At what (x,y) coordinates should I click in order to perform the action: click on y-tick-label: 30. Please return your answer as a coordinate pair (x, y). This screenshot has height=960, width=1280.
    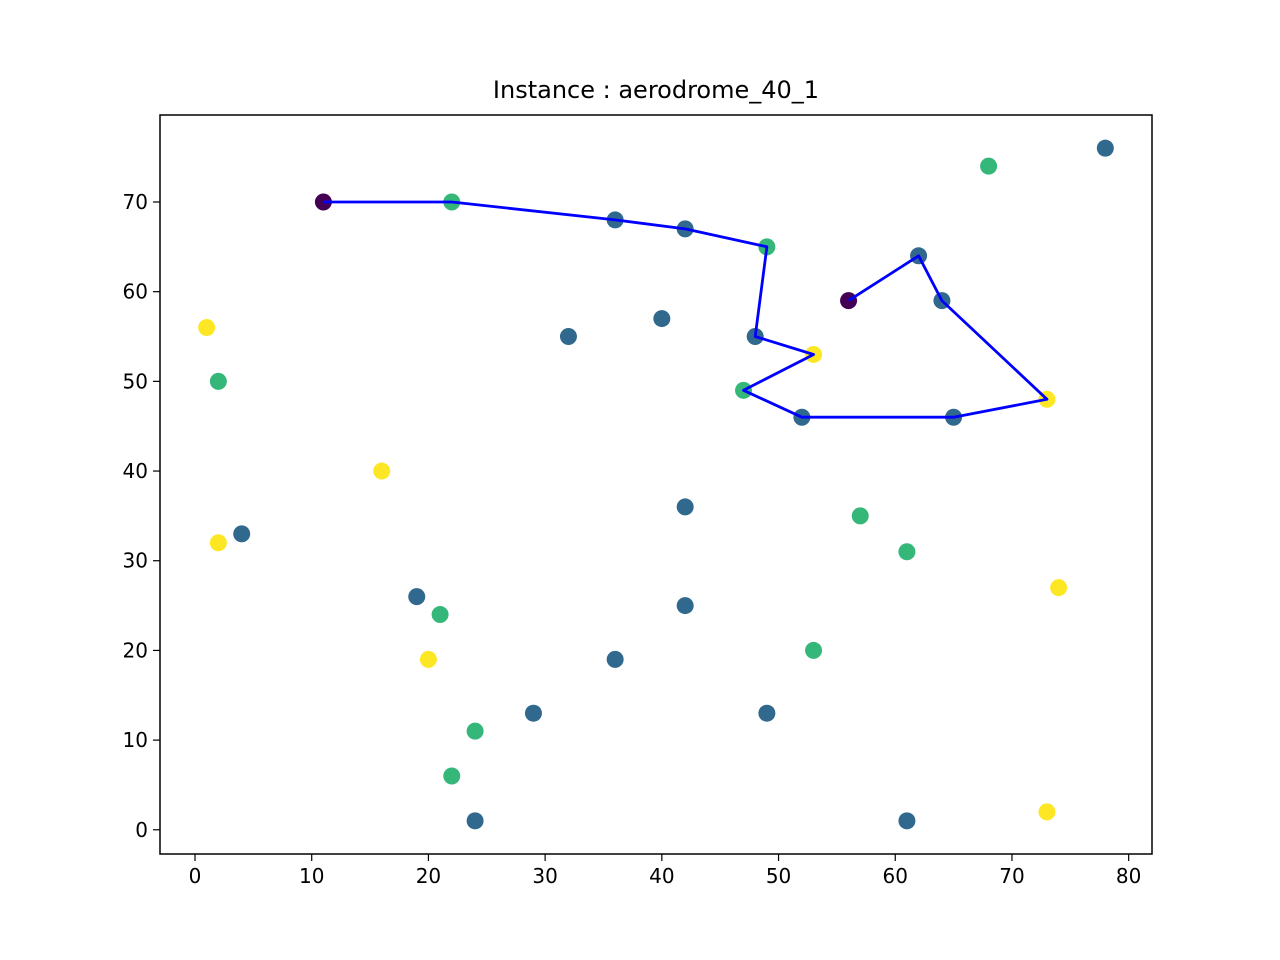
    Looking at the image, I should click on (135, 561).